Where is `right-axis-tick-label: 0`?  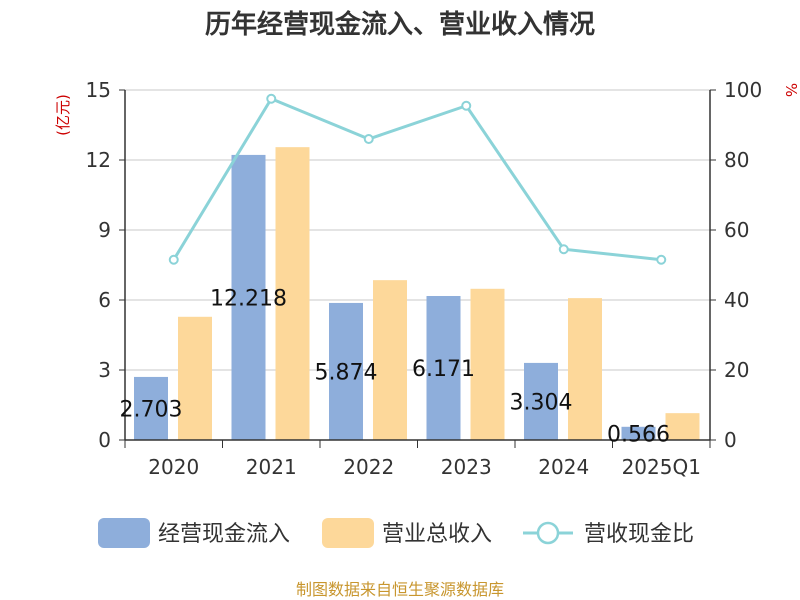
right-axis-tick-label: 0 is located at coordinates (730, 440).